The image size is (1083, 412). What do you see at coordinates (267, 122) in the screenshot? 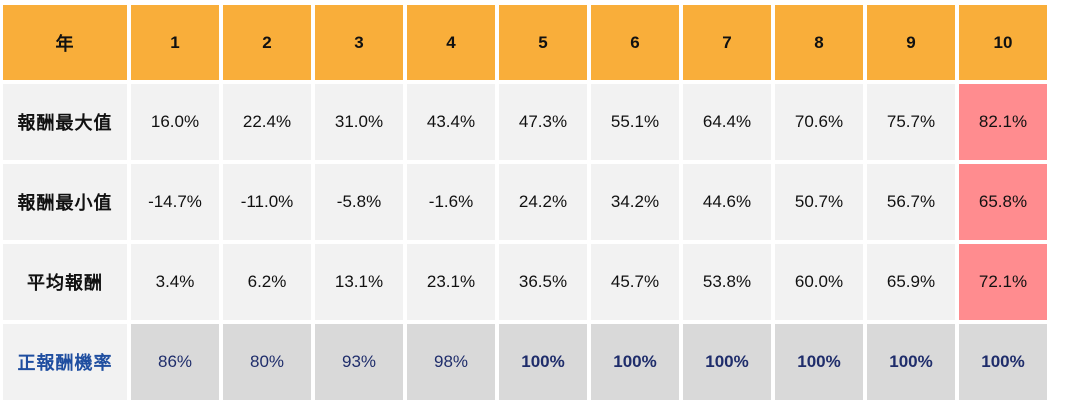
I see `max-return-cell: 22.4%` at bounding box center [267, 122].